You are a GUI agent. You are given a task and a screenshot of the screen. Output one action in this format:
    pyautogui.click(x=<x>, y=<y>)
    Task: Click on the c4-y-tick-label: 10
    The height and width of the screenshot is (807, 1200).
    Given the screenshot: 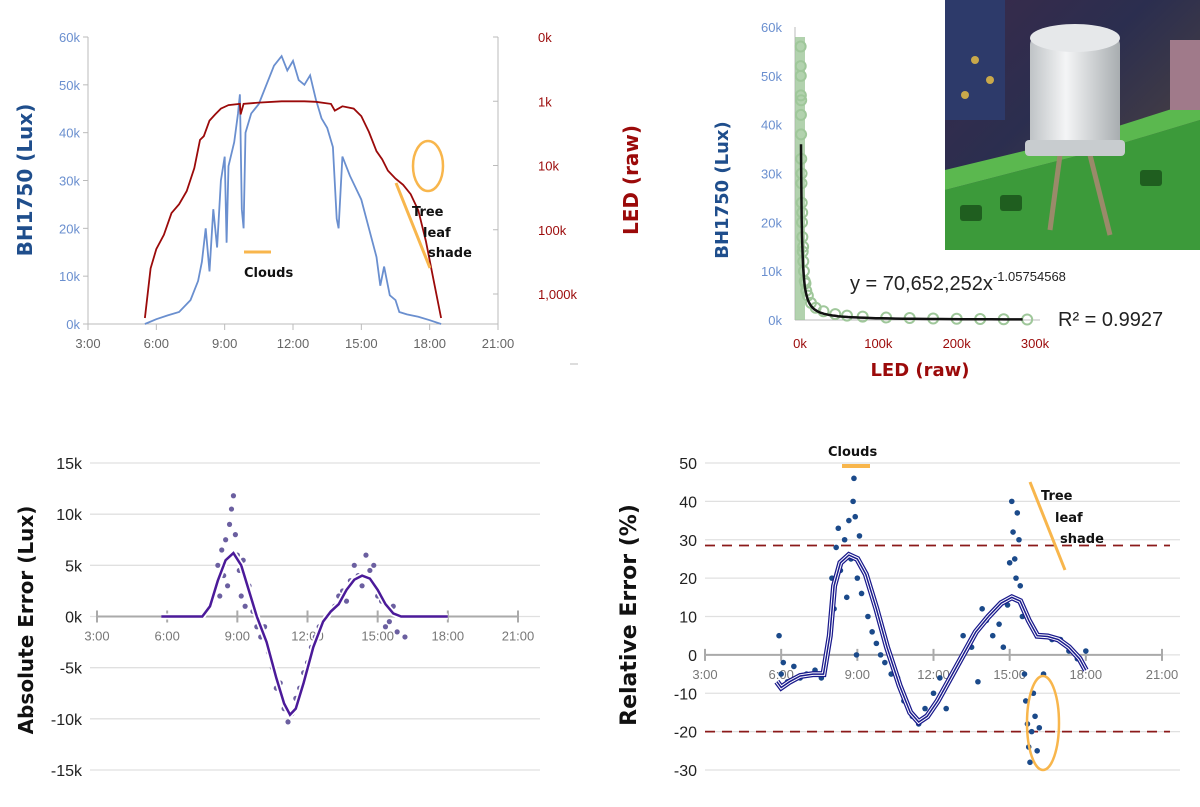 What is the action you would take?
    pyautogui.click(x=688, y=618)
    